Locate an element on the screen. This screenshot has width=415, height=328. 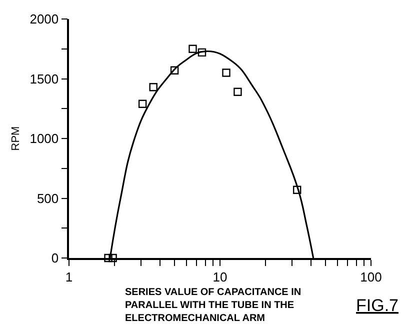
y-tick-label: 500 is located at coordinates (47, 198).